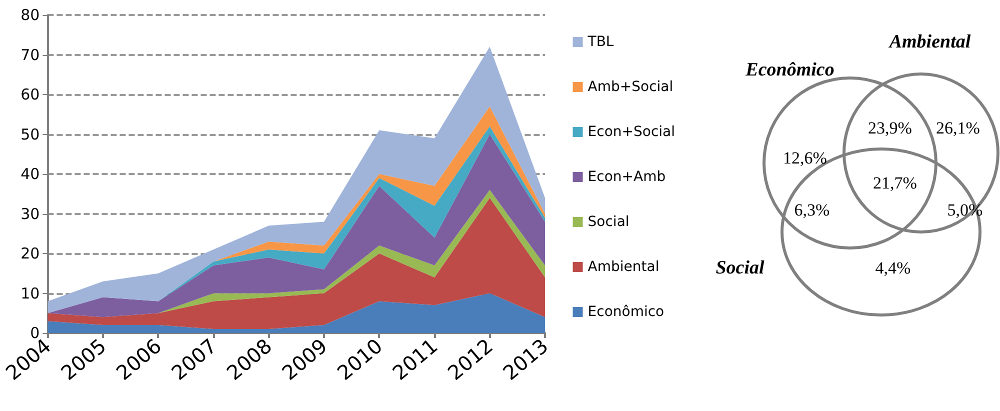 The image size is (1000, 411). Describe the element at coordinates (789, 70) in the screenshot. I see `text: Econômico` at that location.